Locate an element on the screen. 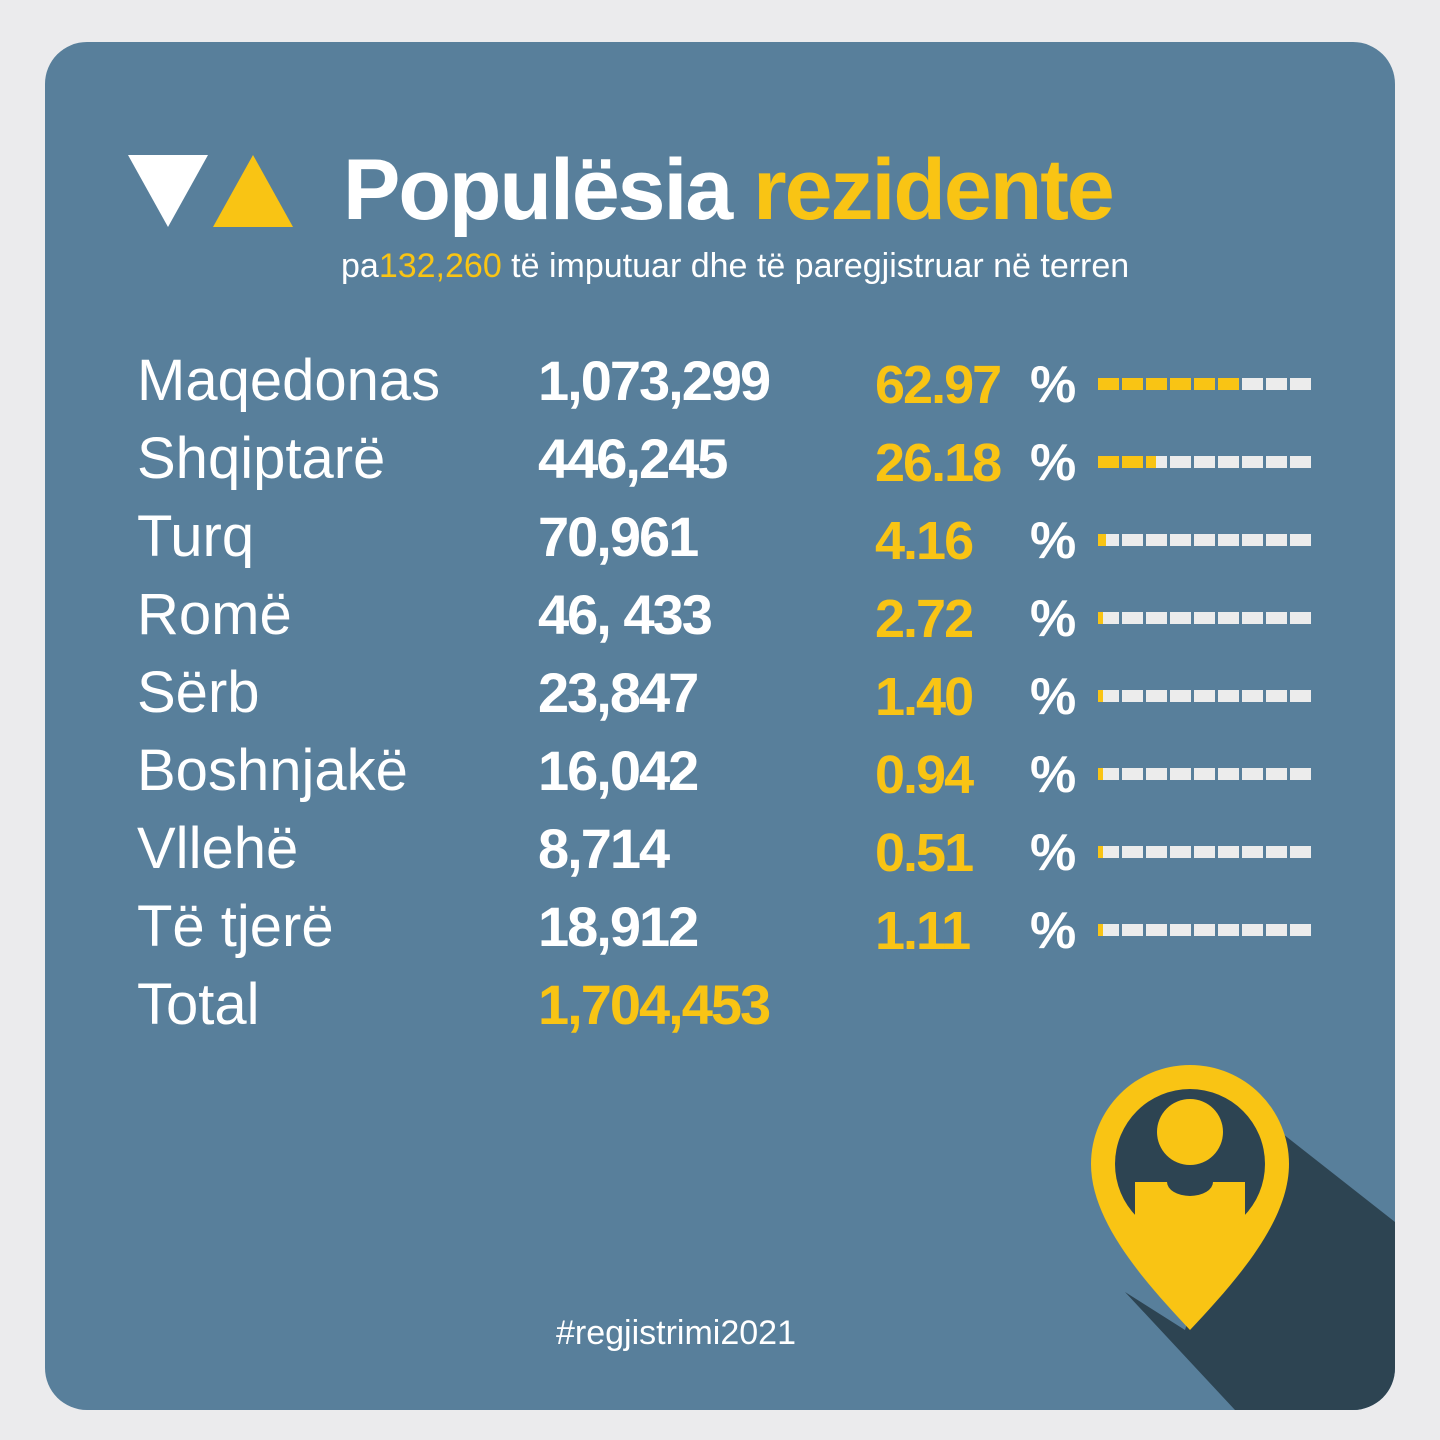 The height and width of the screenshot is (1440, 1440). population-value: 70,961 is located at coordinates (618, 536).